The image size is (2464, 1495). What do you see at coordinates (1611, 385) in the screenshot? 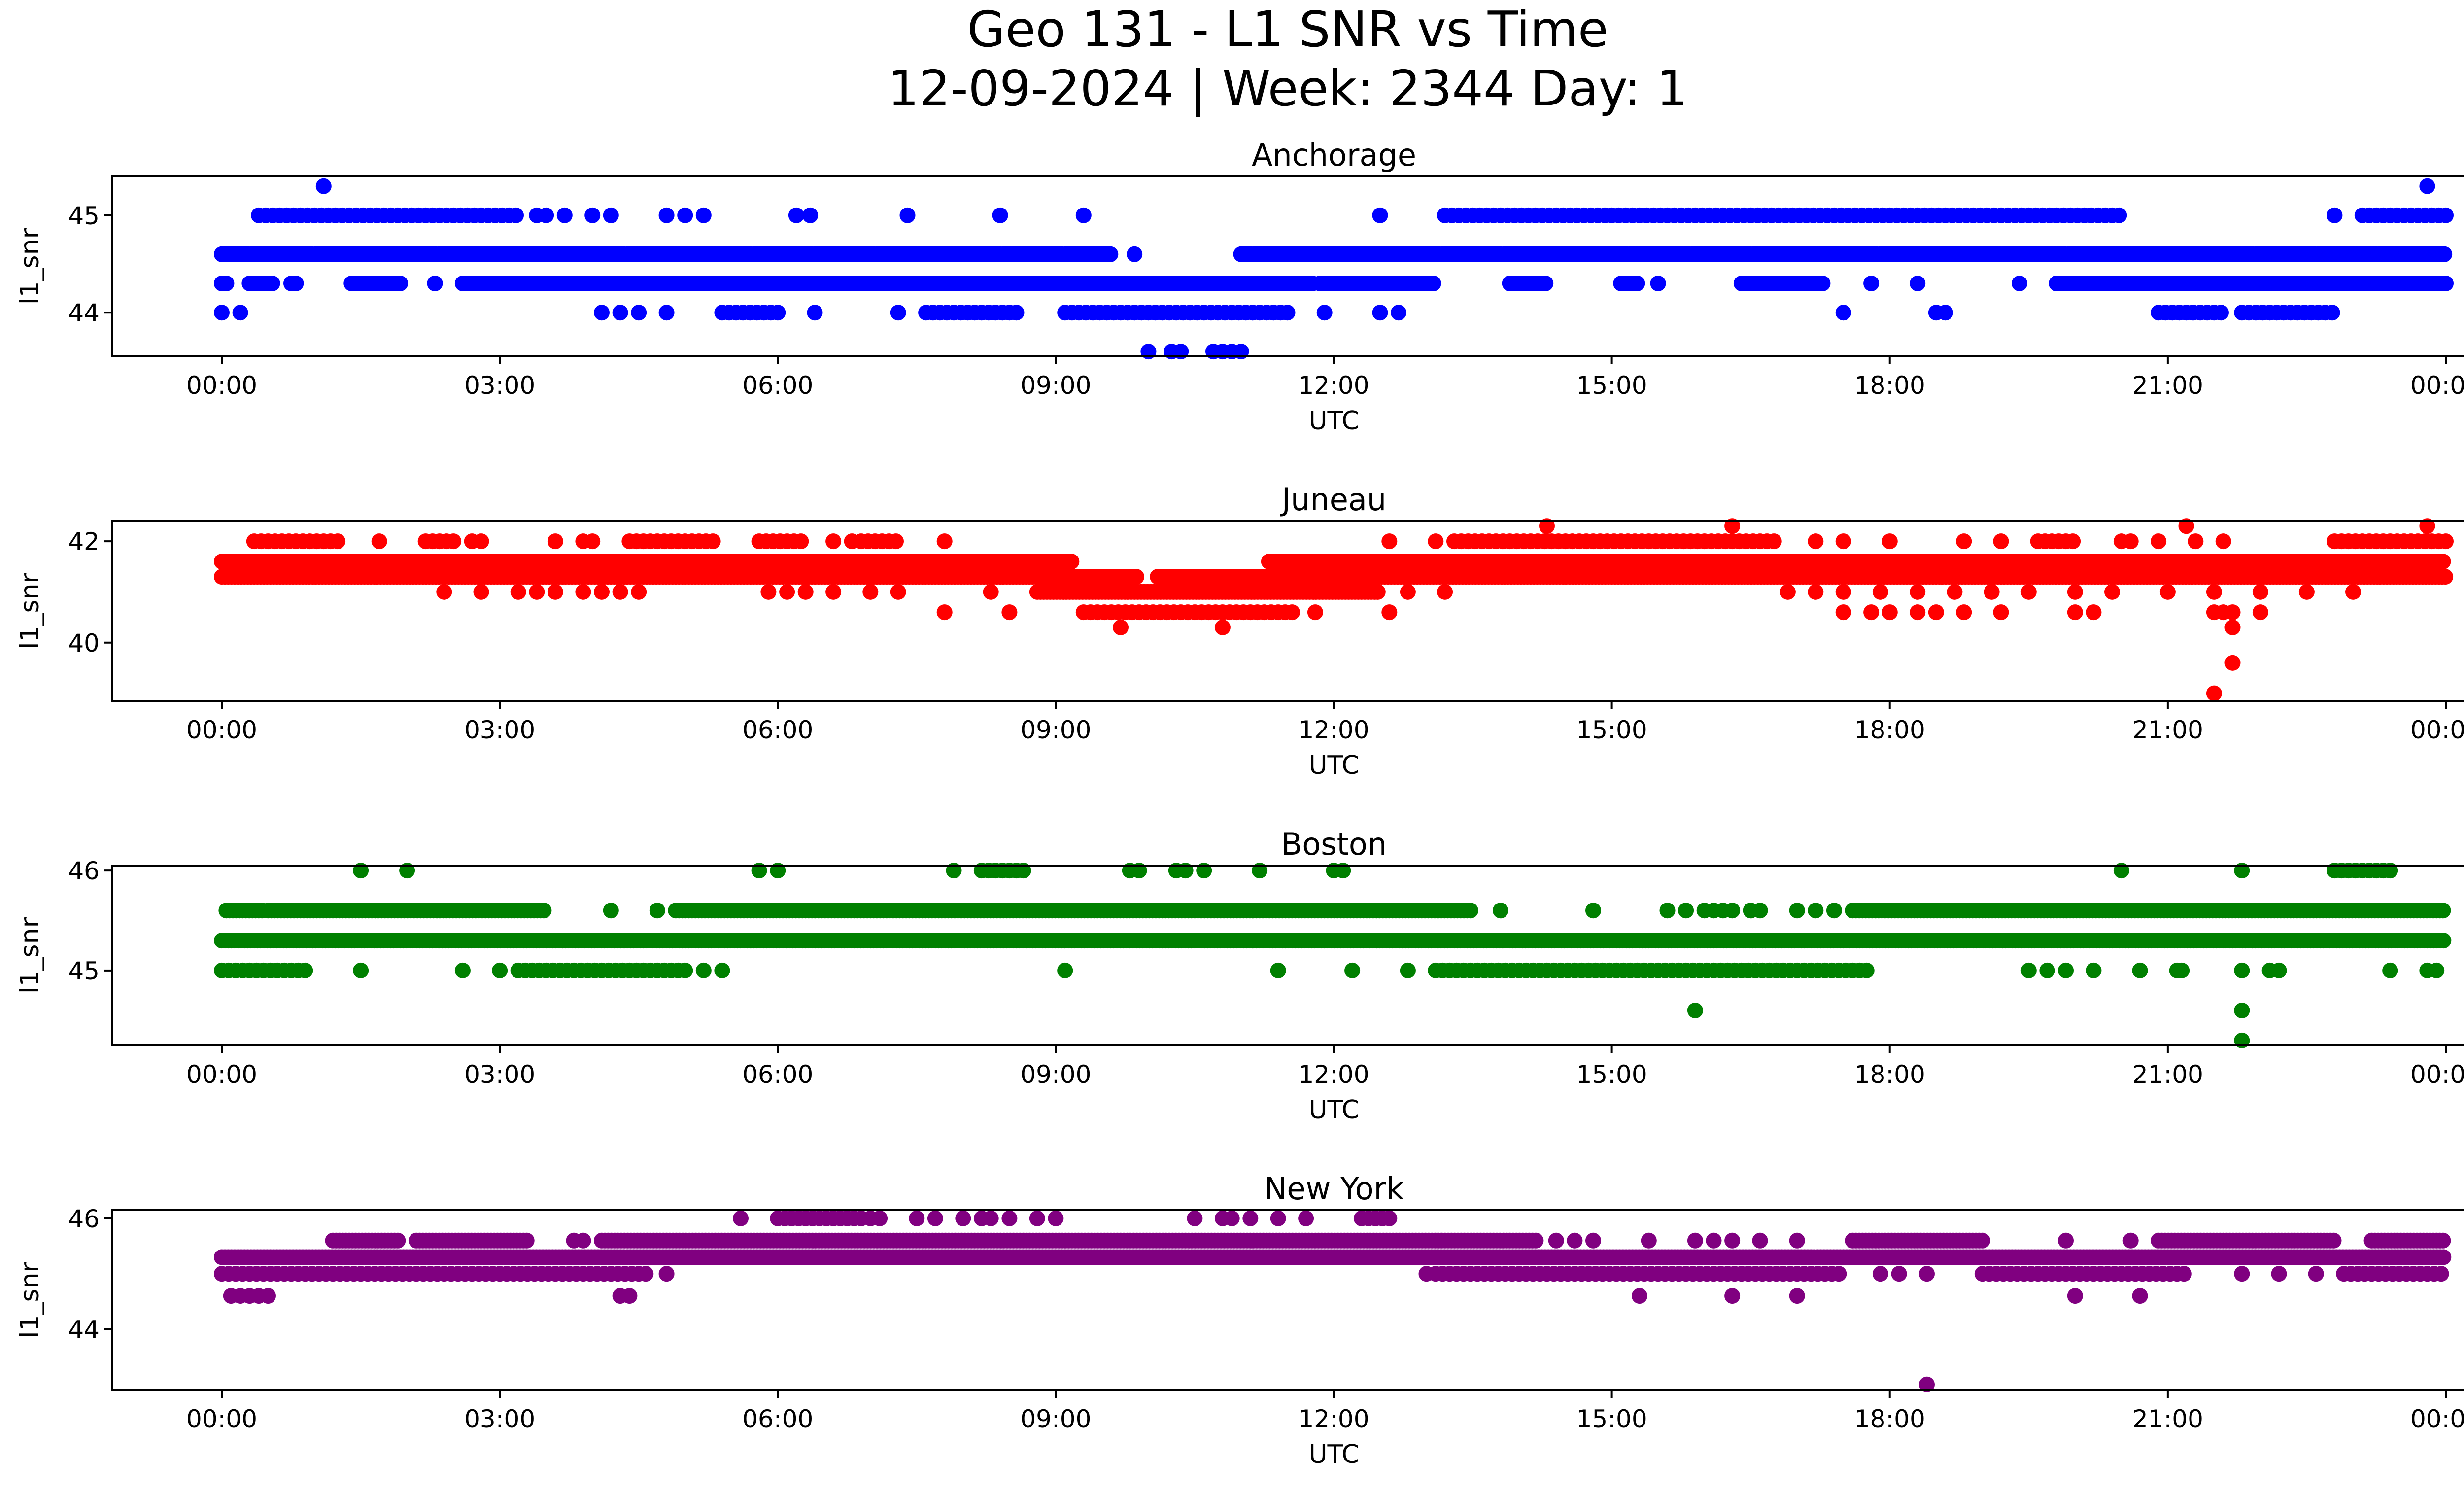
I see `x-tick-label: 15:00` at bounding box center [1611, 385].